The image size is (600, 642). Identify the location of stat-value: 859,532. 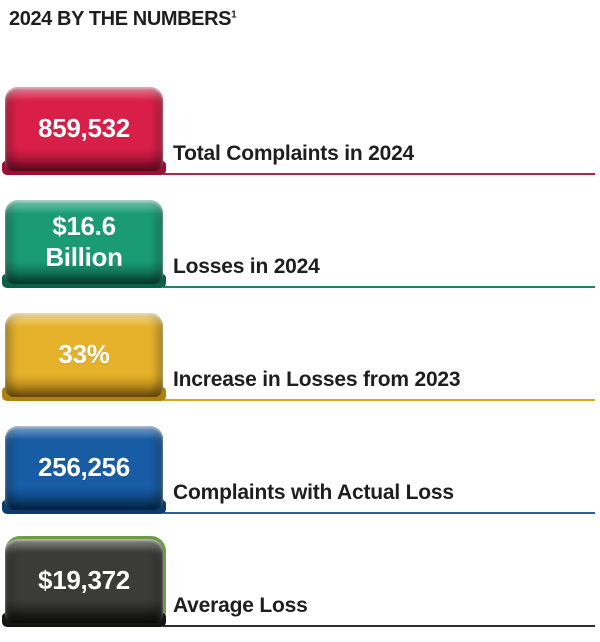
(84, 128).